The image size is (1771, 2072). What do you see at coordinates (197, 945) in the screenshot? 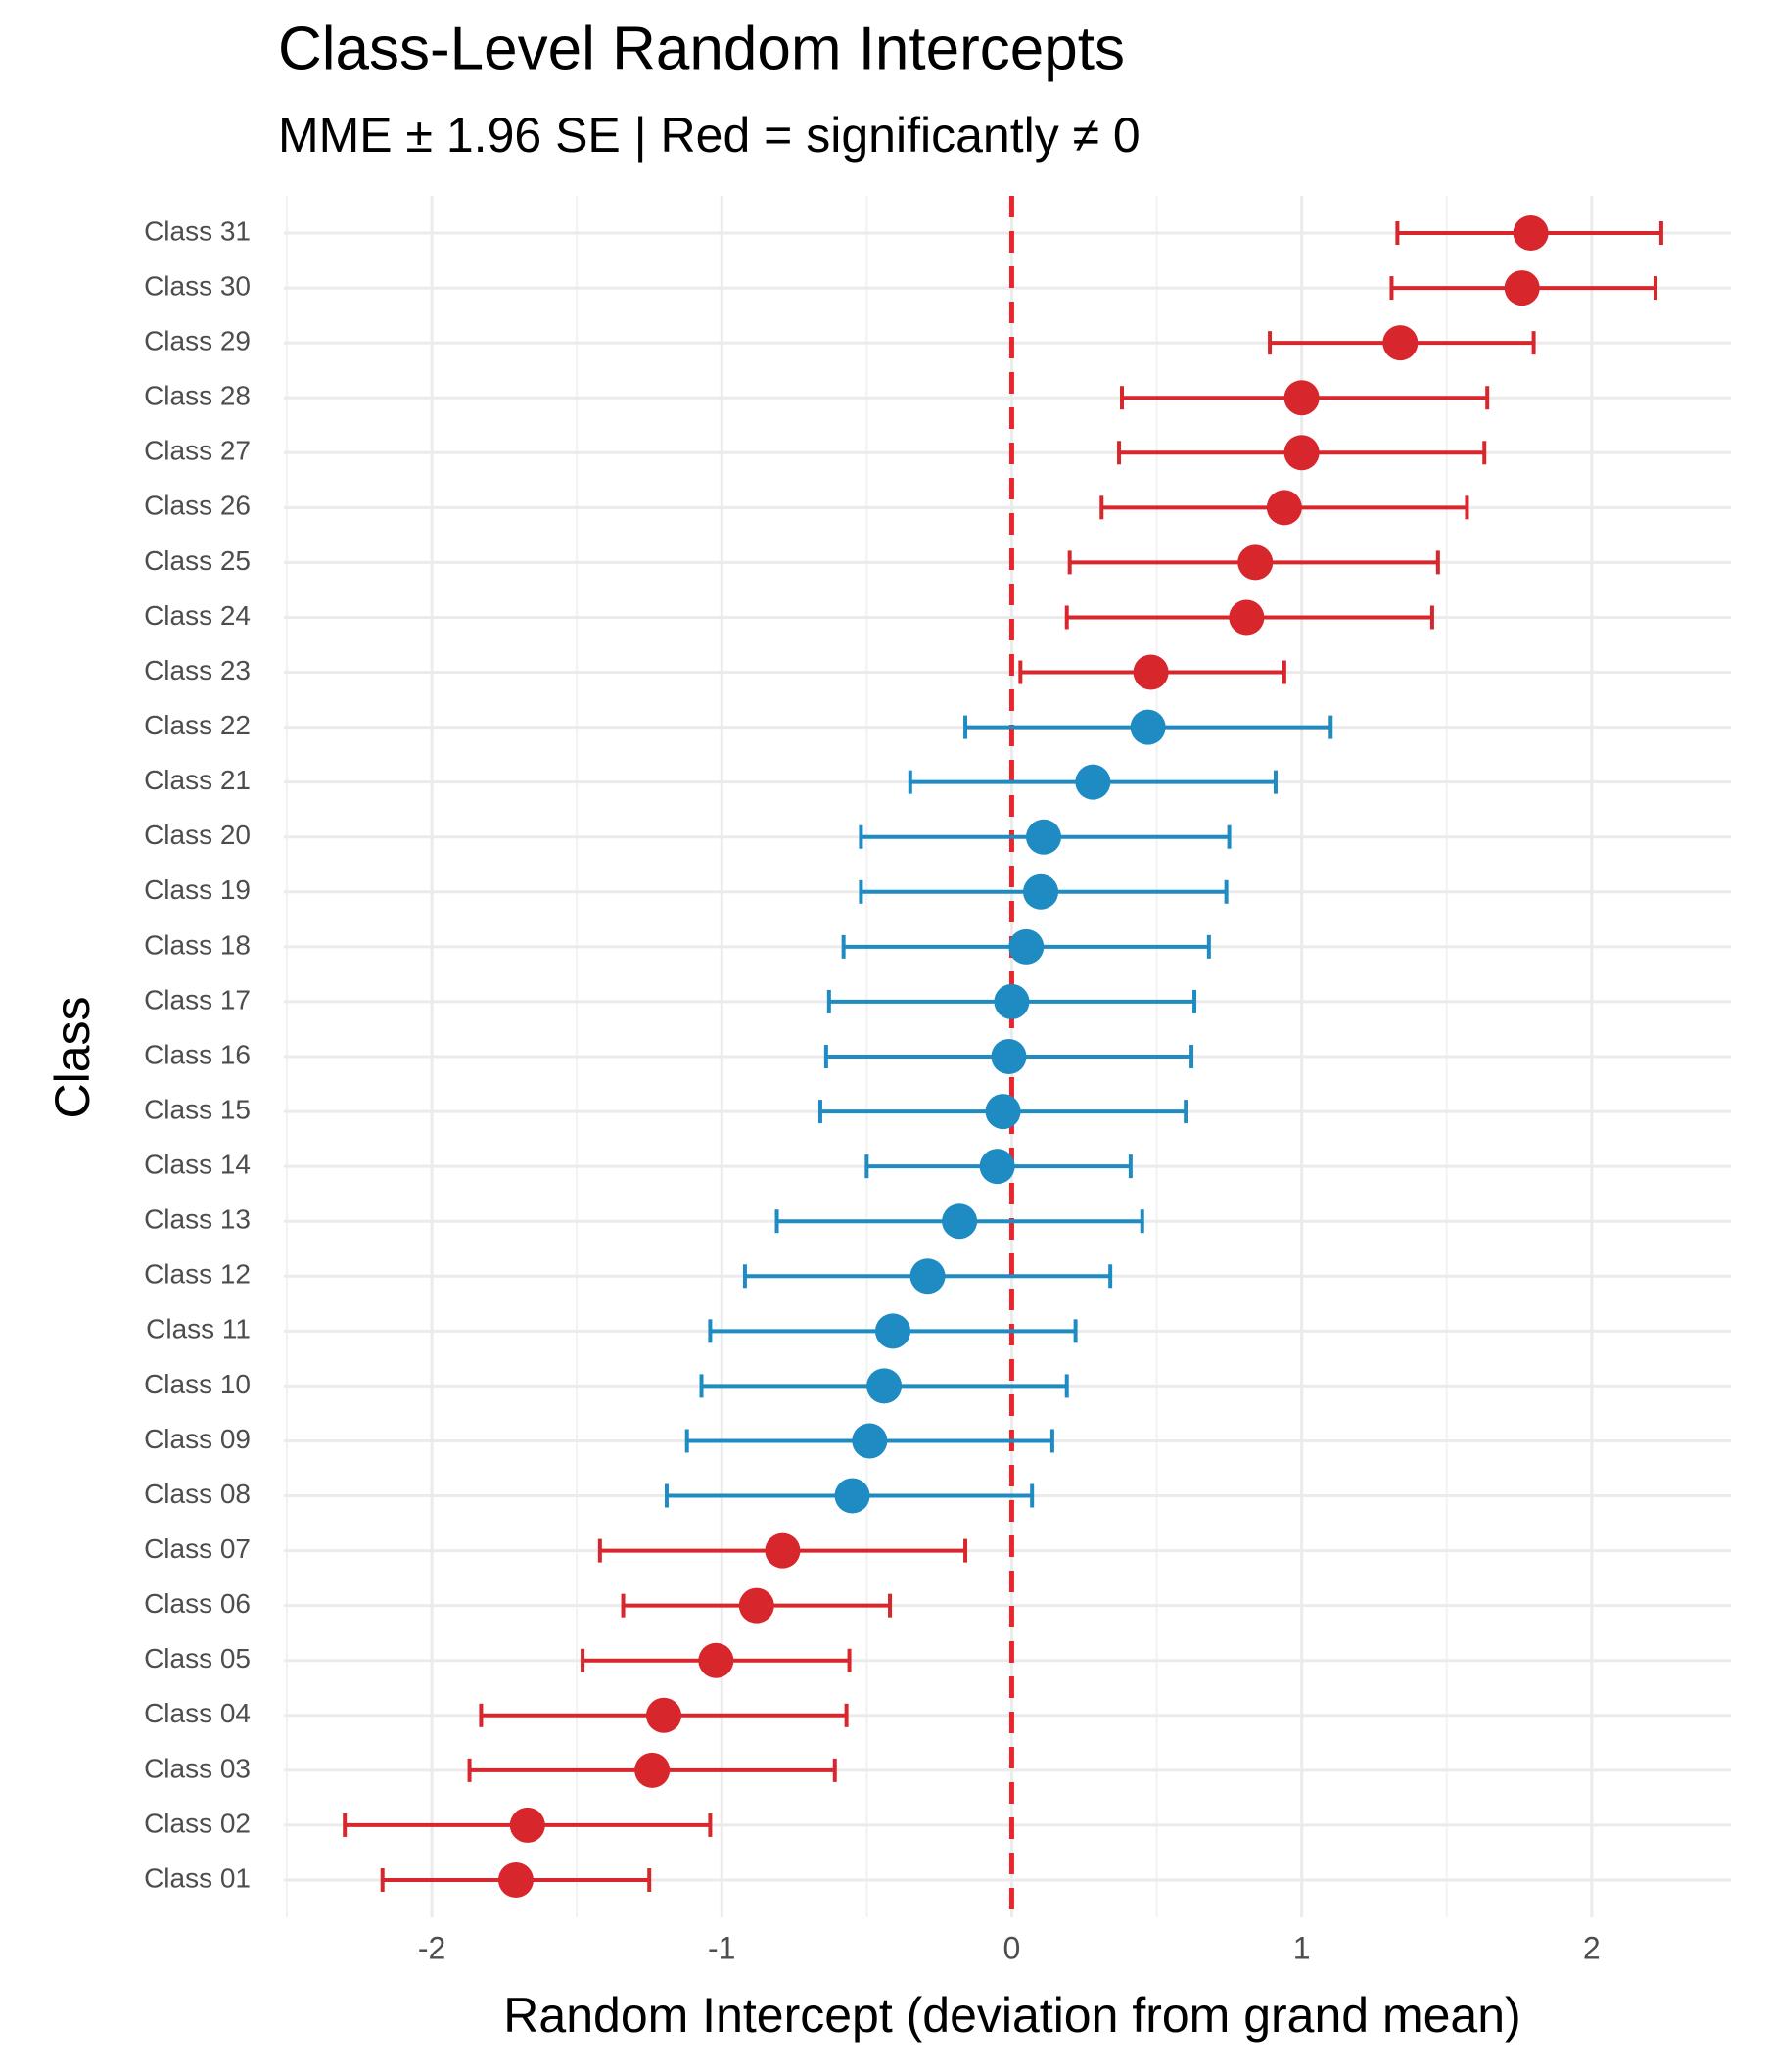
I see `y-tick-label: Class 18` at bounding box center [197, 945].